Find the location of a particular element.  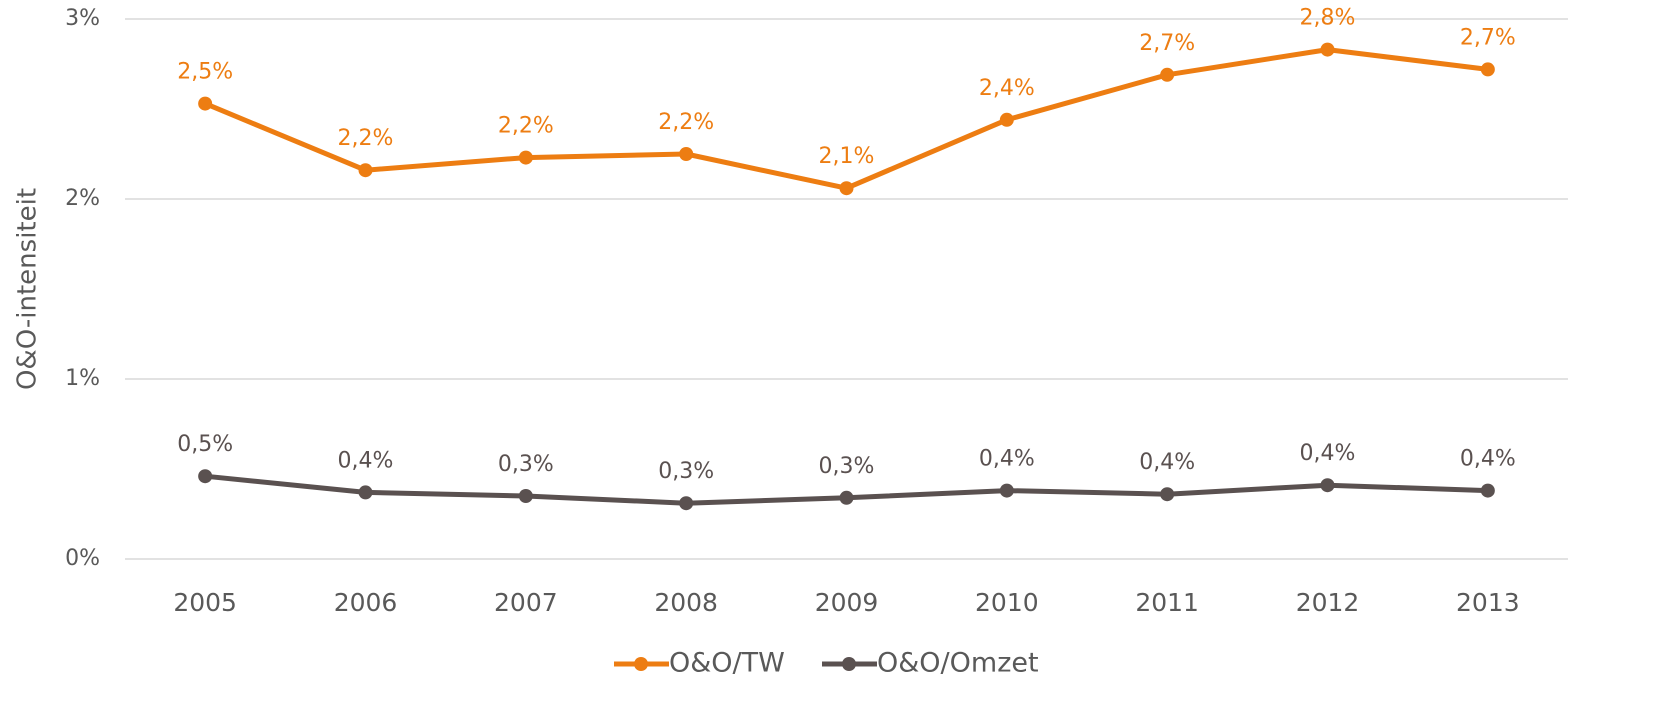

x-tick-label: 2007 is located at coordinates (526, 602).